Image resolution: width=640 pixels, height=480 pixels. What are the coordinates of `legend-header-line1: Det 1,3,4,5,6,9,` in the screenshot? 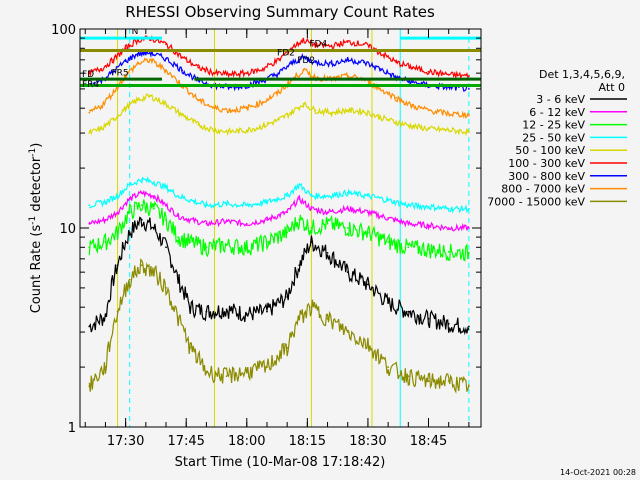 It's located at (582, 74).